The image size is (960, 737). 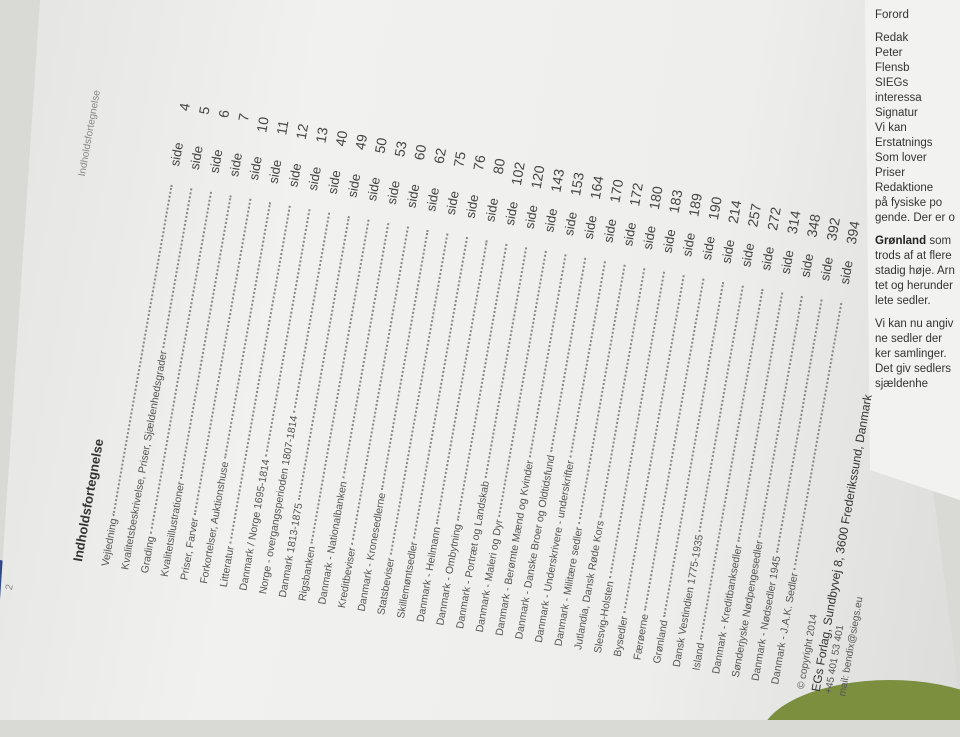 I want to click on opposite-header: Forord, so click(x=892, y=15).